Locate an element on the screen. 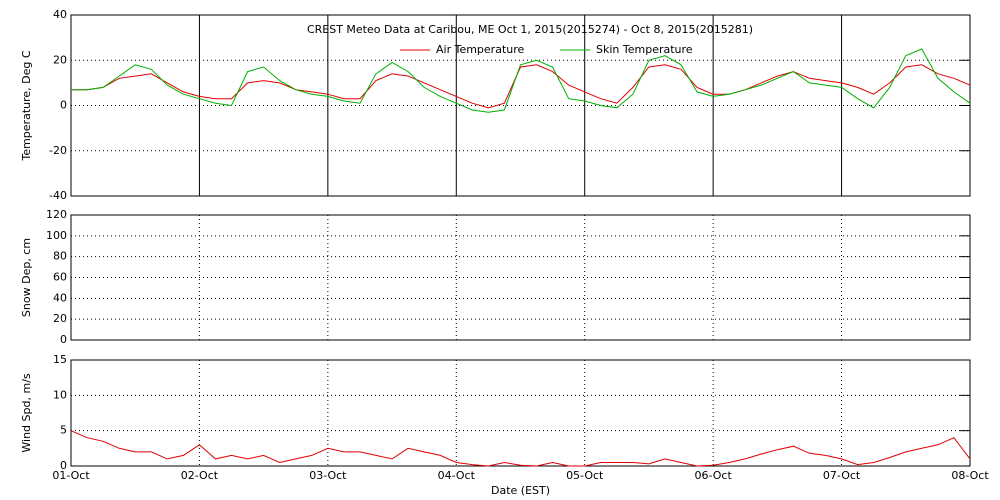 The image size is (1000, 500). x-tick-label: 06-Oct is located at coordinates (713, 475).